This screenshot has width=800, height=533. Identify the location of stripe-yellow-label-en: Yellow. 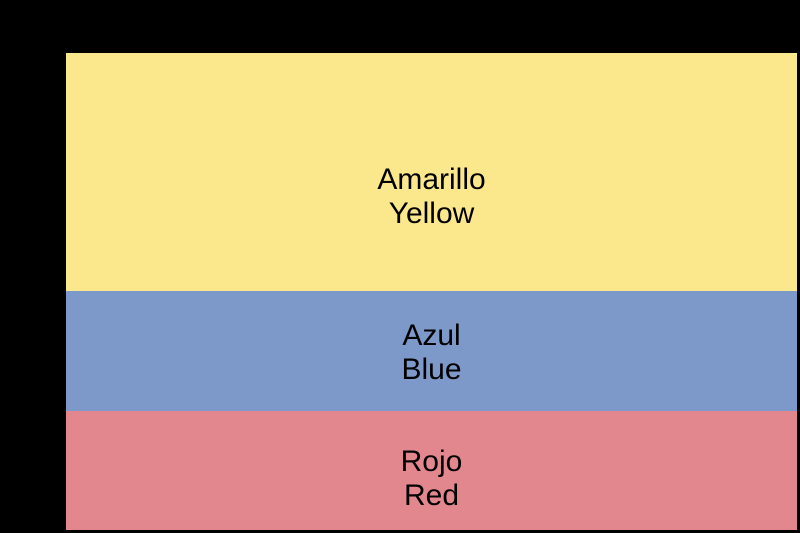
(431, 213).